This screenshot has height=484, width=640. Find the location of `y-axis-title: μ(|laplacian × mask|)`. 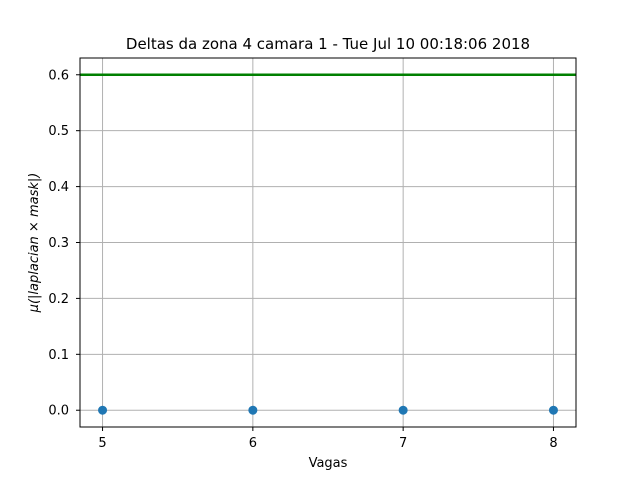

y-axis-title: μ(|laplacian × mask|) is located at coordinates (34, 243).